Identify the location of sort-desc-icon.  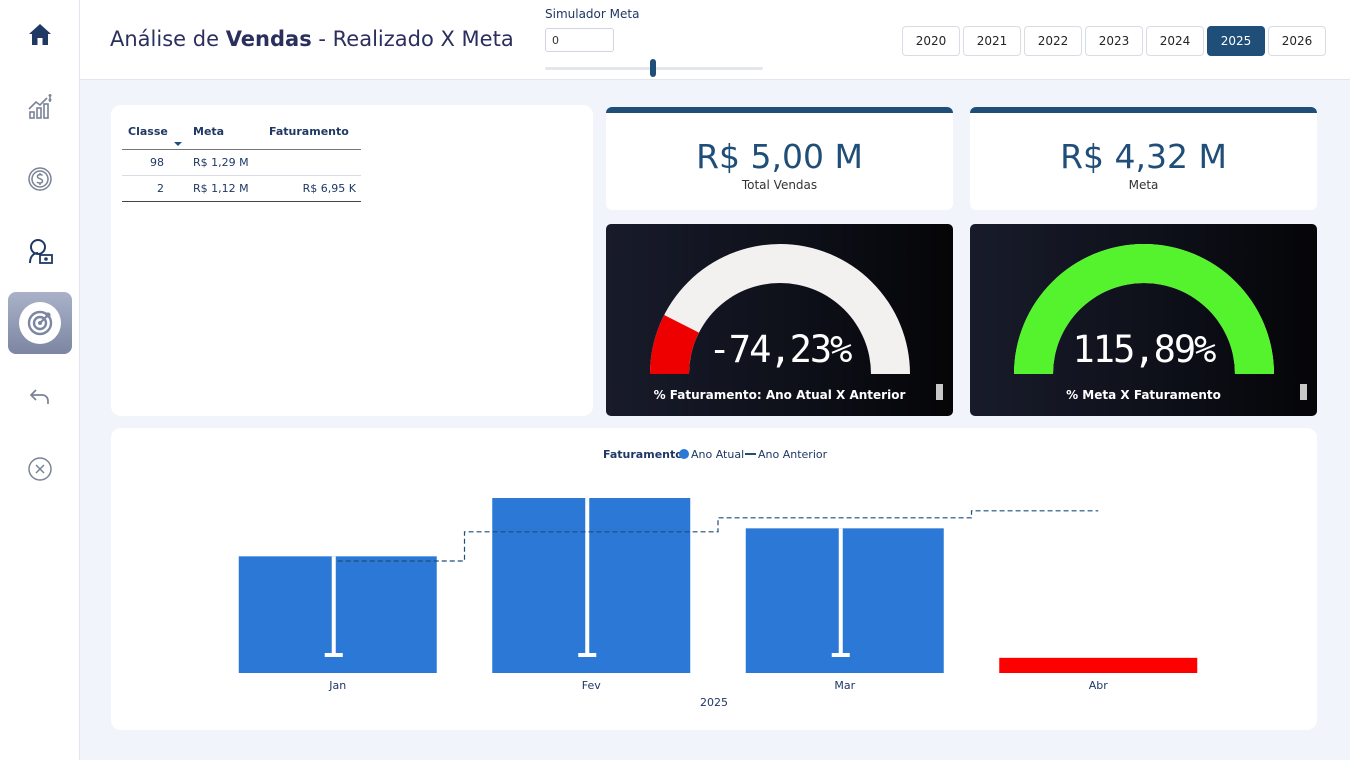
(178, 144).